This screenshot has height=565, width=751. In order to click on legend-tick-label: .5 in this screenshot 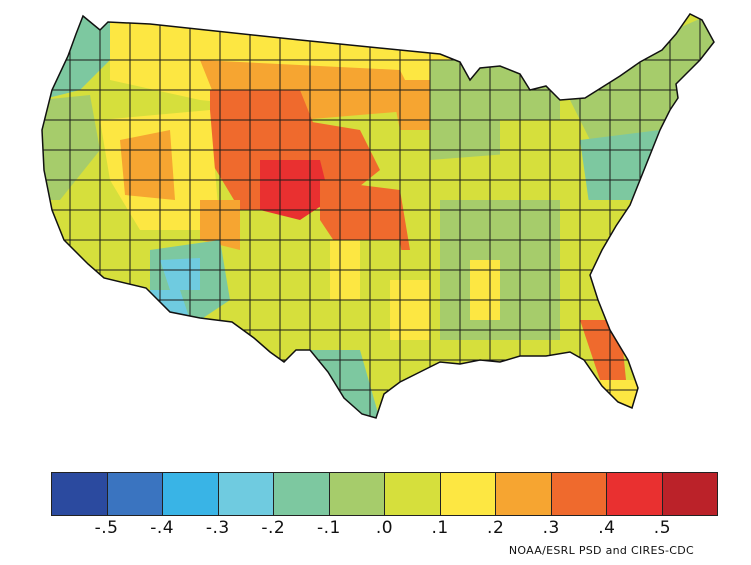, I will do `click(662, 528)`.